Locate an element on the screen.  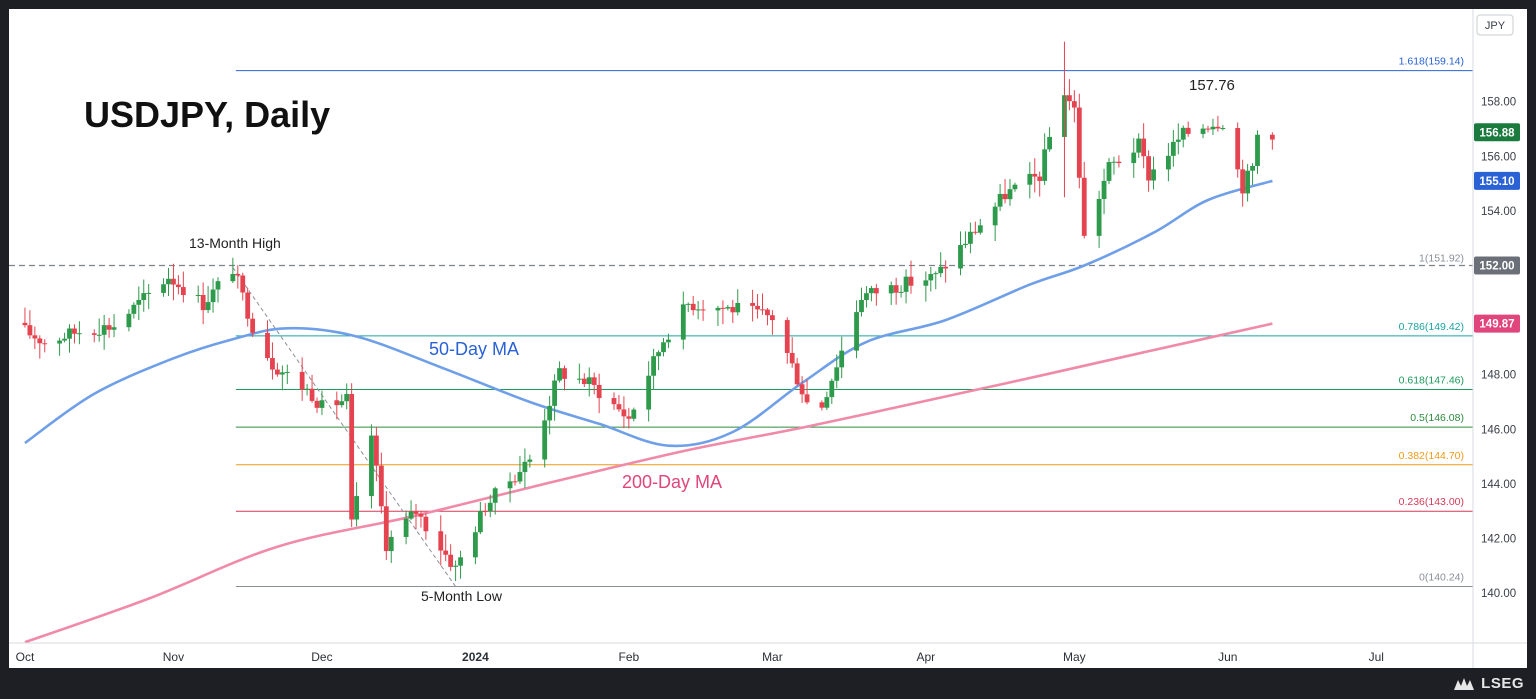
footer-bar is located at coordinates (768, 683).